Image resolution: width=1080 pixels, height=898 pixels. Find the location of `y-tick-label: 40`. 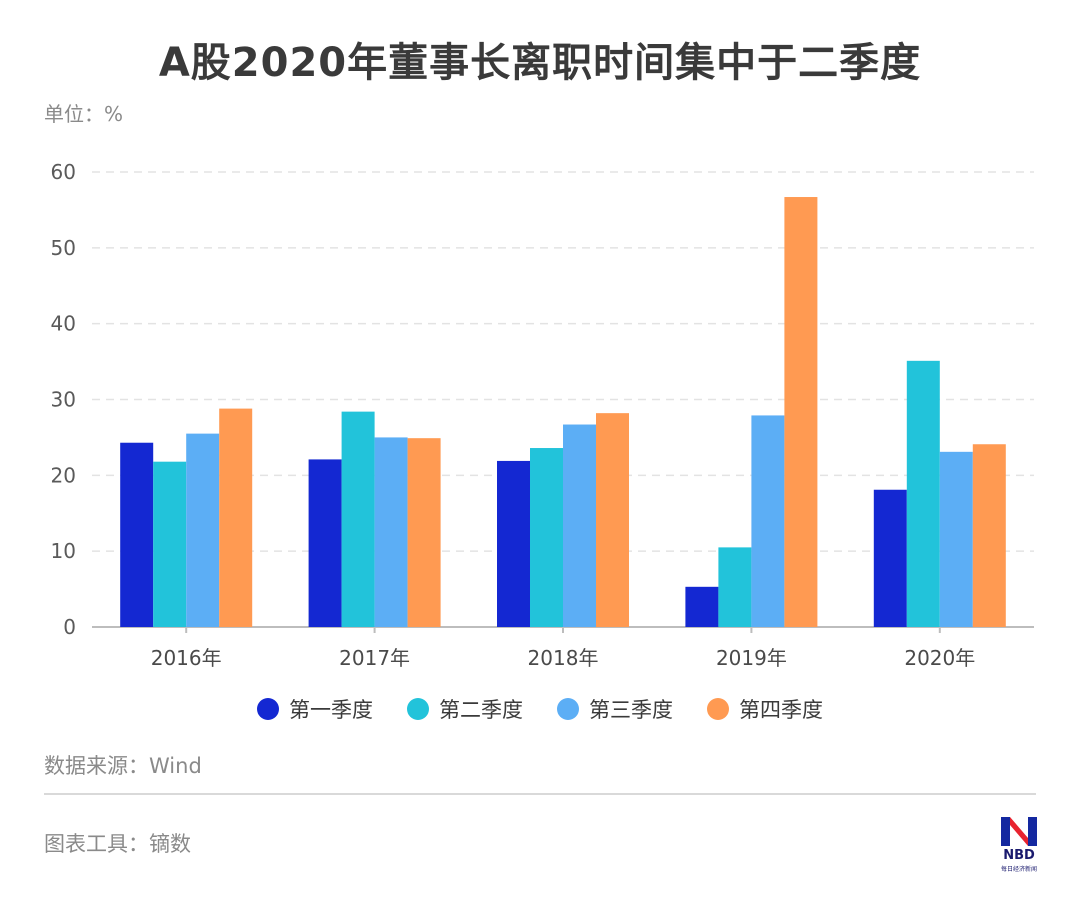

y-tick-label: 40 is located at coordinates (63, 324).